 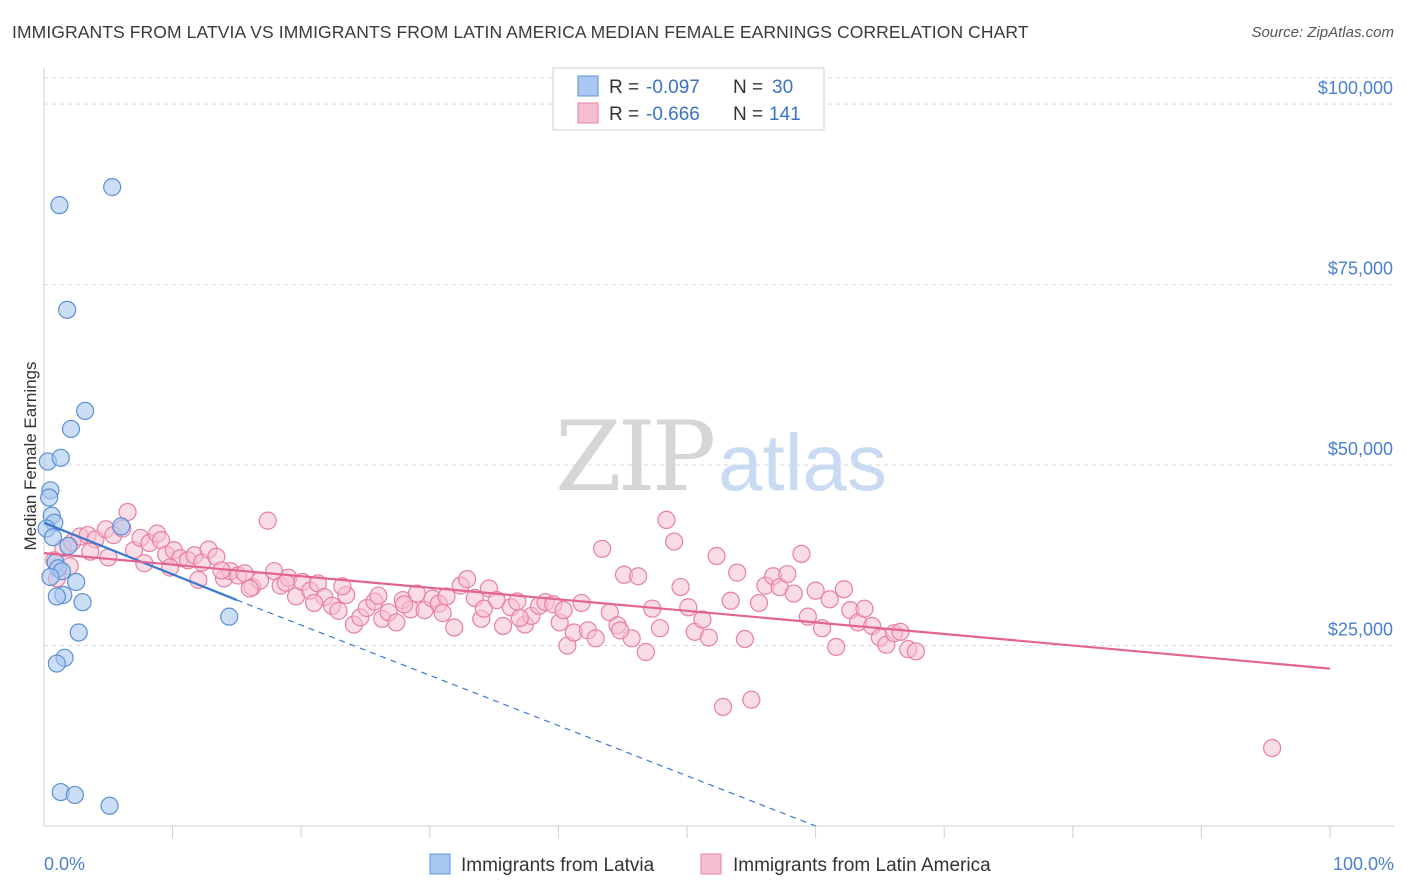 I want to click on trend-line-latvia-extension, so click(x=526, y=713).